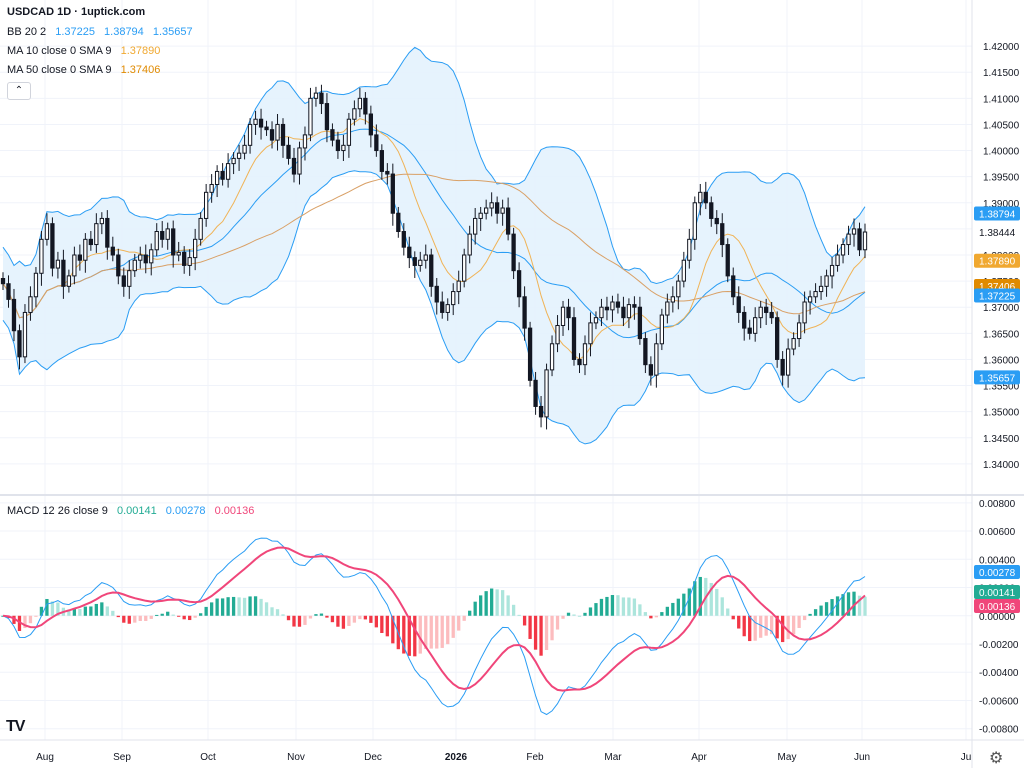  What do you see at coordinates (996, 758) in the screenshot?
I see `settings-gear-icon: ⚙` at bounding box center [996, 758].